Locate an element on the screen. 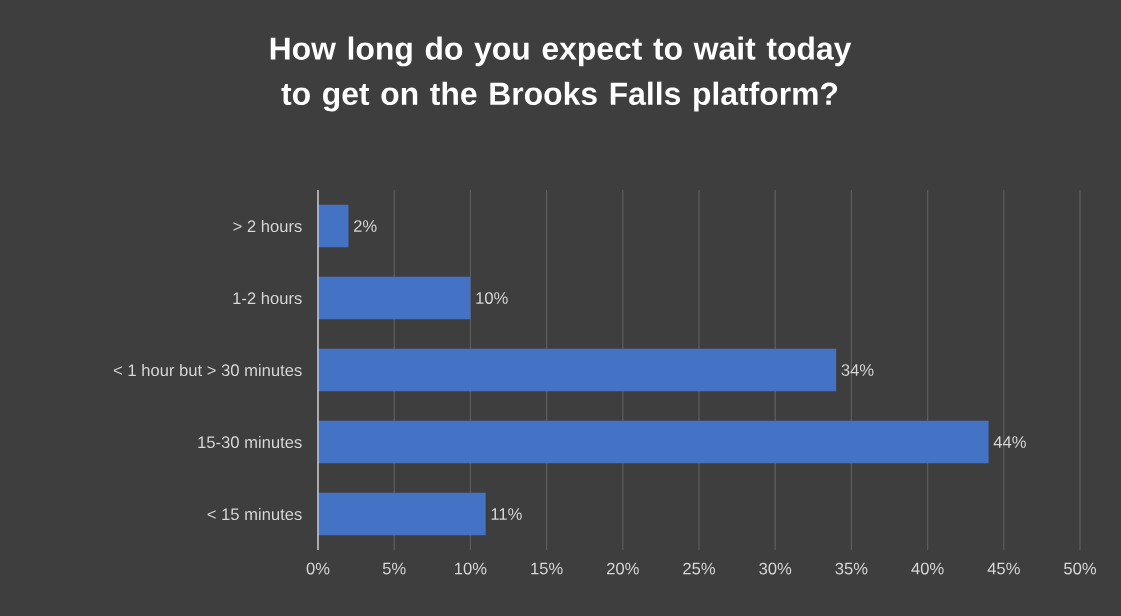  x-tick-label: 35% is located at coordinates (851, 568).